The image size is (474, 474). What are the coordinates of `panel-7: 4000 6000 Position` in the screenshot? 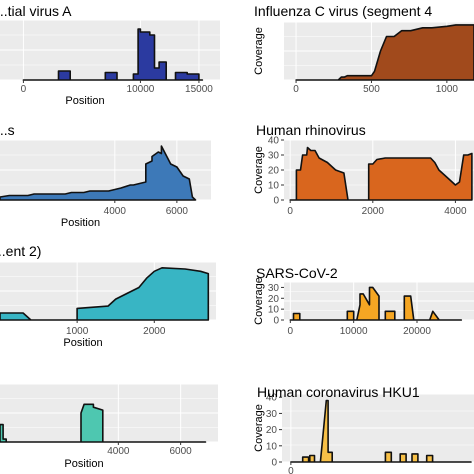 It's located at (109, 426).